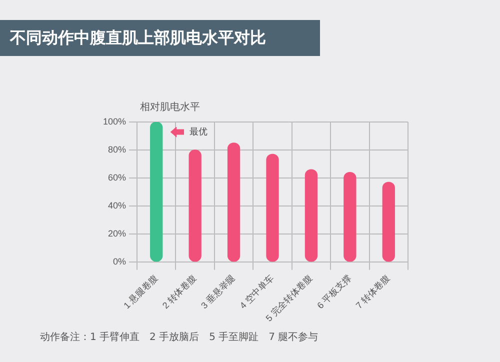 The image size is (500, 362). I want to click on text: 动作备注：1 手臂伸直 2 手放脑后 5 手至脚趾 7 腿不参与, so click(179, 337).